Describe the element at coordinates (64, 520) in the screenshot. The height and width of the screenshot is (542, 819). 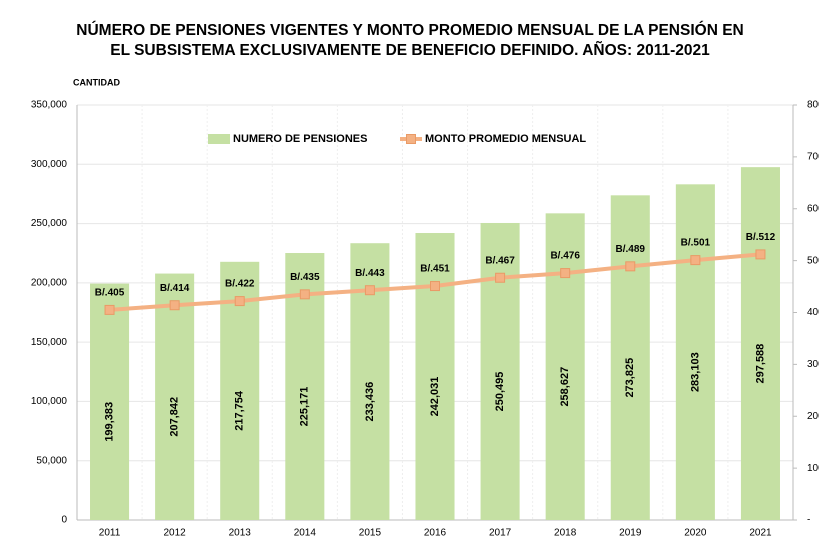
I see `y-tick-label: 0` at that location.